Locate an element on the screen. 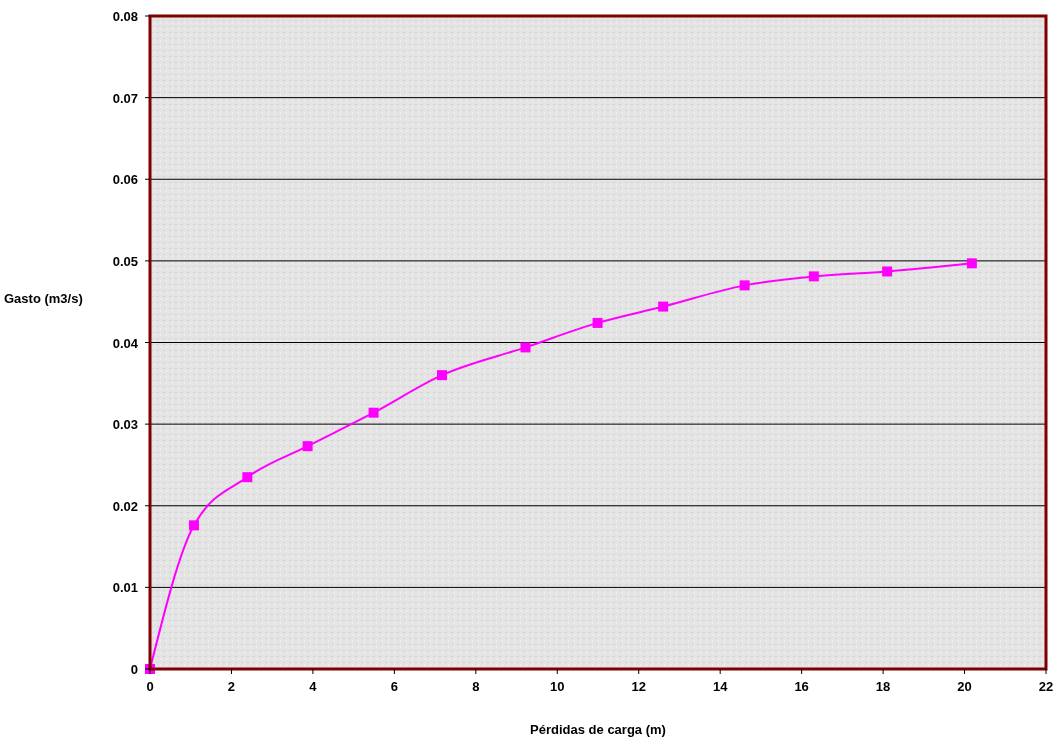 This screenshot has width=1059, height=740. x-tick-label: 10 is located at coordinates (557, 686).